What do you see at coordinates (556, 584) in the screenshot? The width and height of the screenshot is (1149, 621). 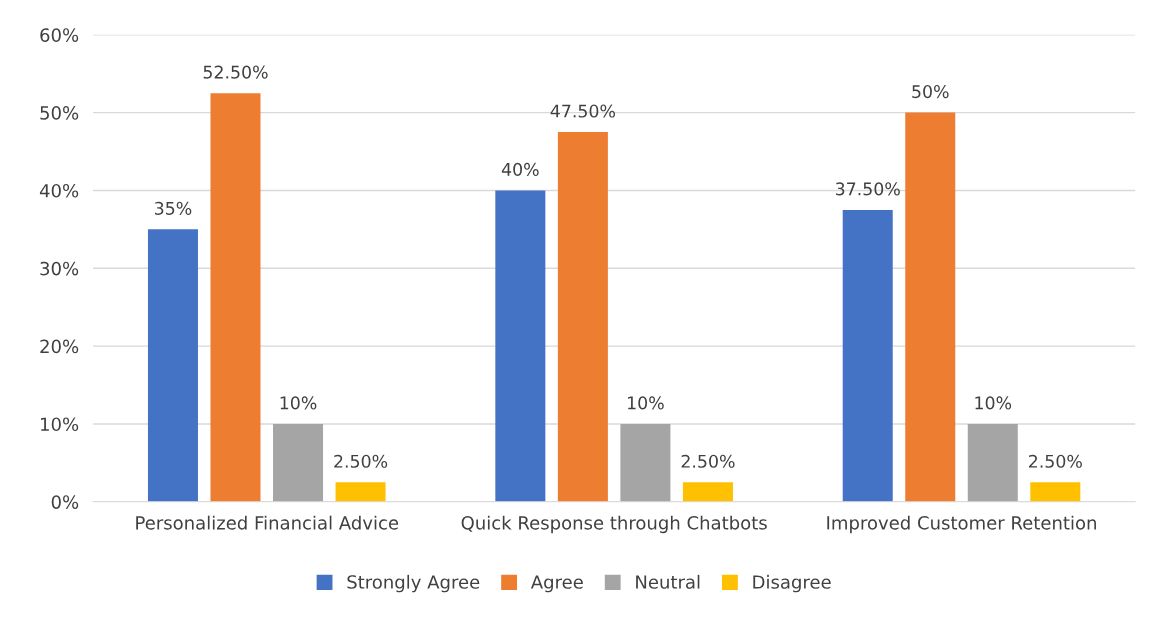 I see `legend-label: Agree` at bounding box center [556, 584].